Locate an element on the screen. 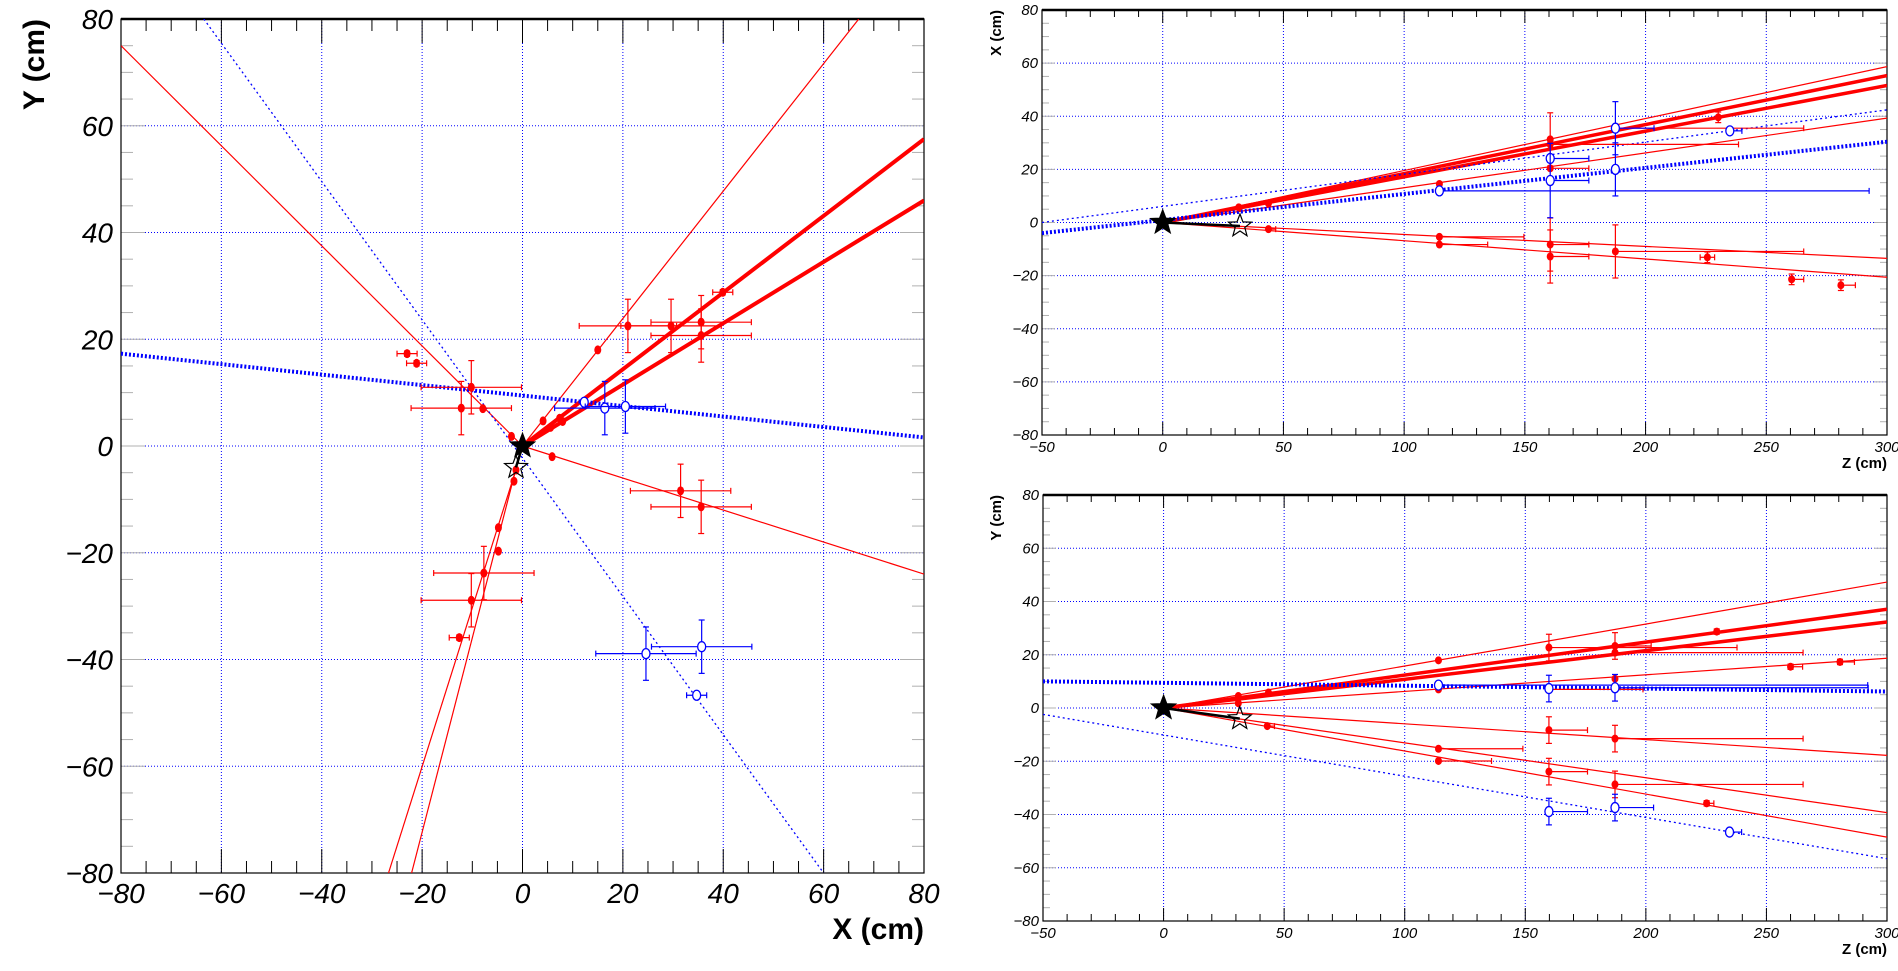 The image size is (1898, 971). x-tick-label: −50 is located at coordinates (1043, 933).